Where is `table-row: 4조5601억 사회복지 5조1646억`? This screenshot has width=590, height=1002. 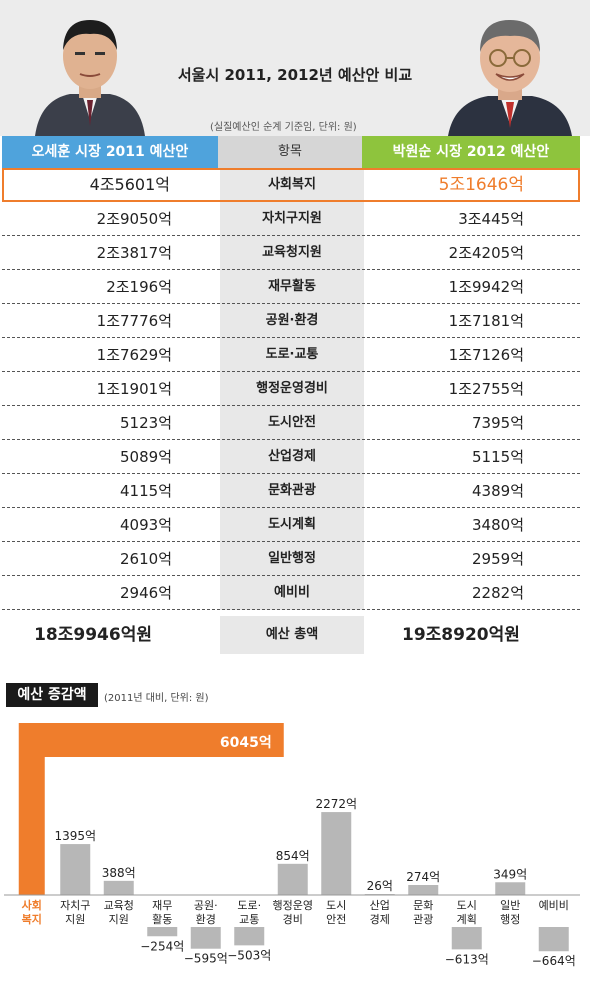
table-row: 4조5601억 사회복지 5조1646억 is located at coordinates (291, 185).